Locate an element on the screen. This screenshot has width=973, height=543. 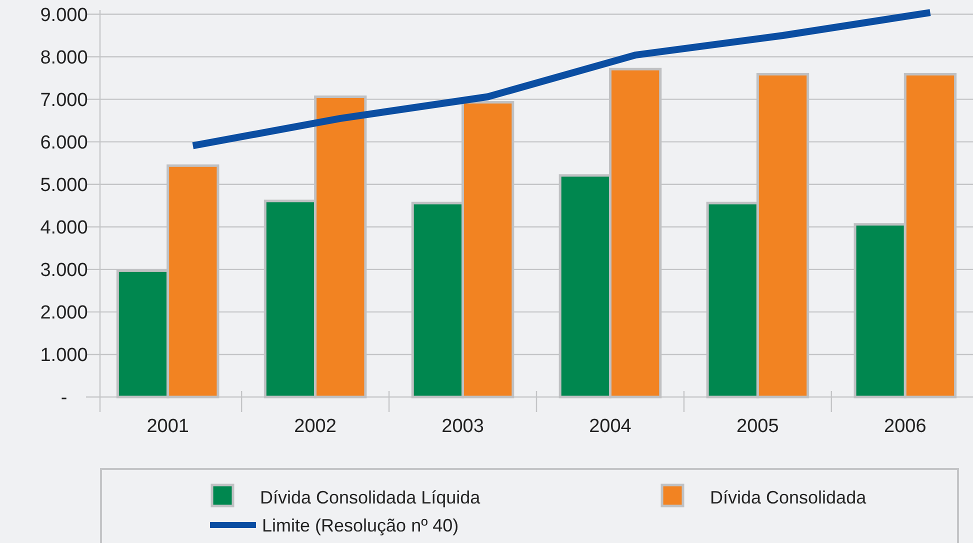
x-tick-label: 2005 is located at coordinates (757, 426).